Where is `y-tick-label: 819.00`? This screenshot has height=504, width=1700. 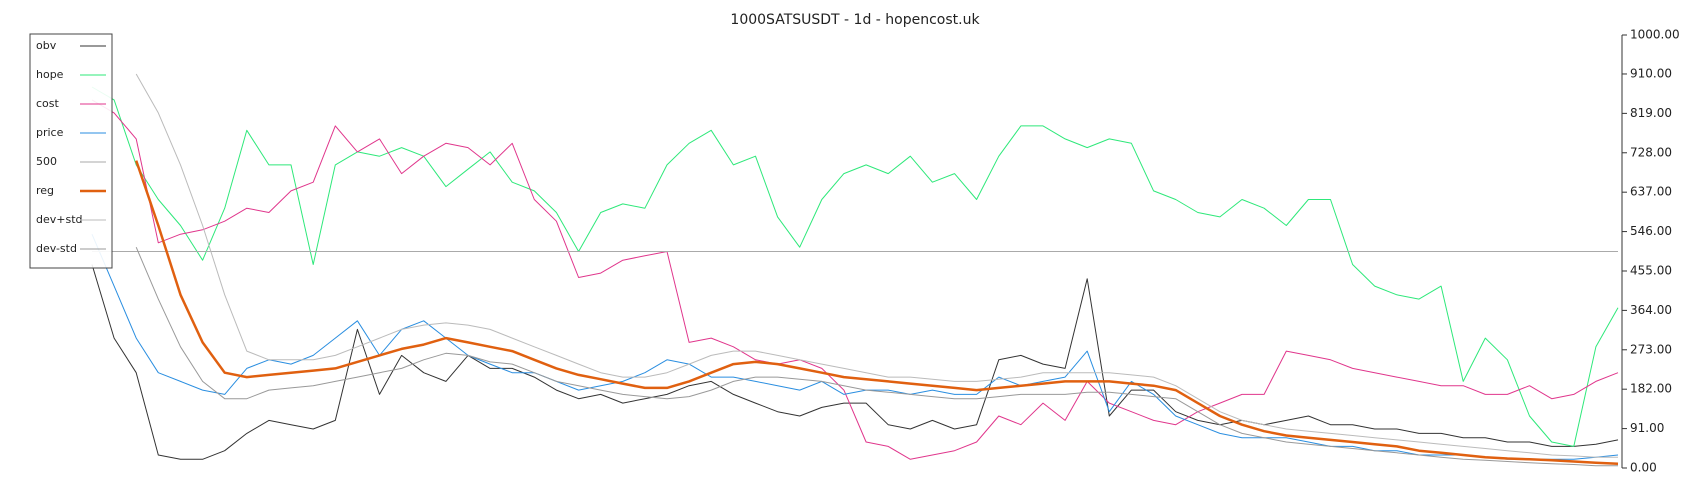
y-tick-label: 819.00 is located at coordinates (1651, 113).